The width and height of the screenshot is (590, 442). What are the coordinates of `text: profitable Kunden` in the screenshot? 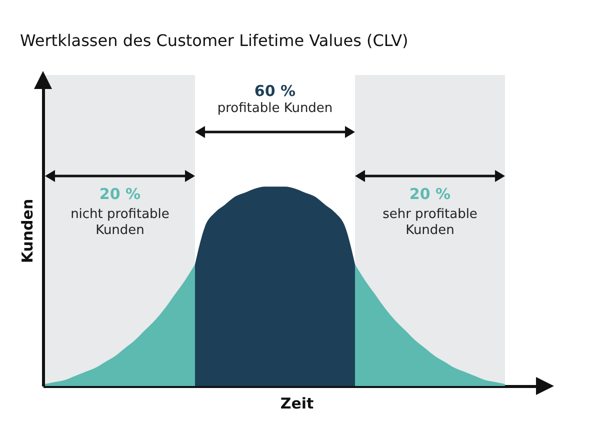 It's located at (275, 109).